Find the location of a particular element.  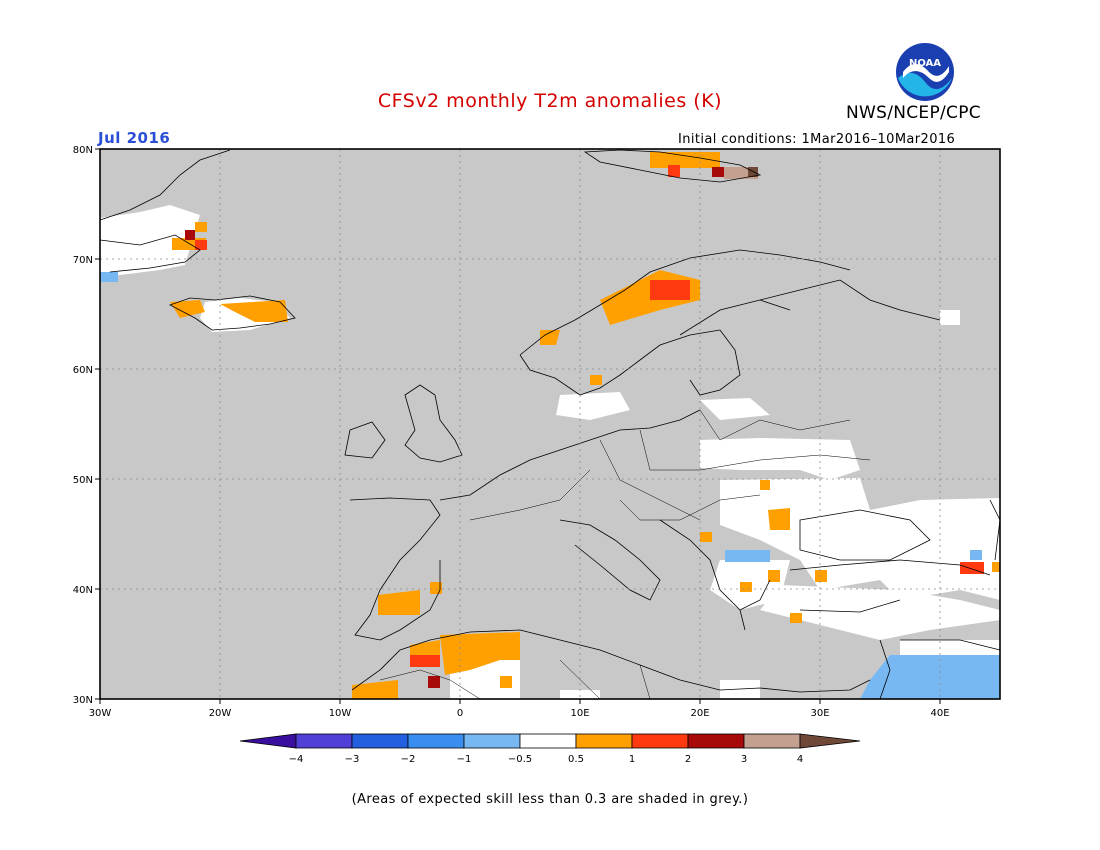

noaa-logo: NOAA is located at coordinates (925, 72).